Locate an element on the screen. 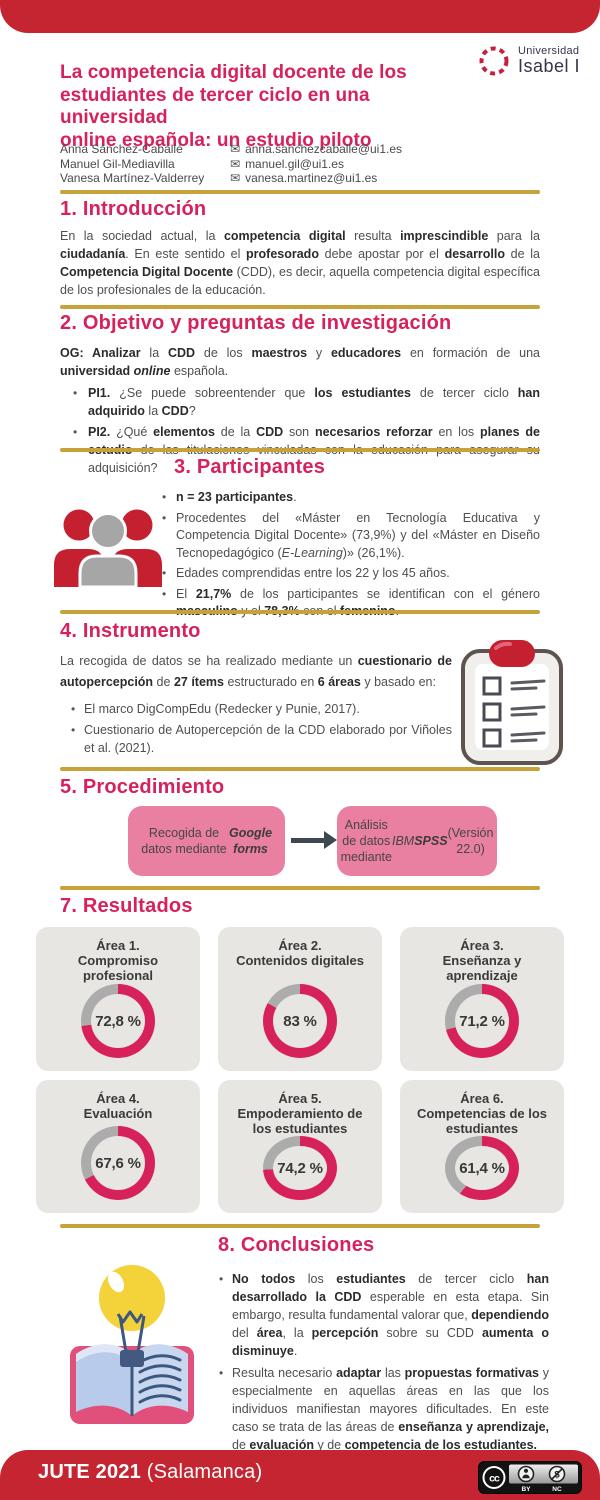 This screenshot has height=1500, width=600. donut-chart-area-3: 71,2 % is located at coordinates (482, 1021).